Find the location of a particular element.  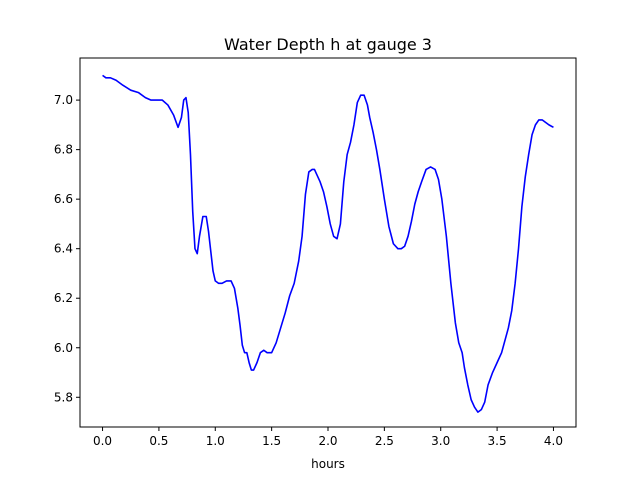

chart-title: Water Depth h at gauge 3 is located at coordinates (328, 44).